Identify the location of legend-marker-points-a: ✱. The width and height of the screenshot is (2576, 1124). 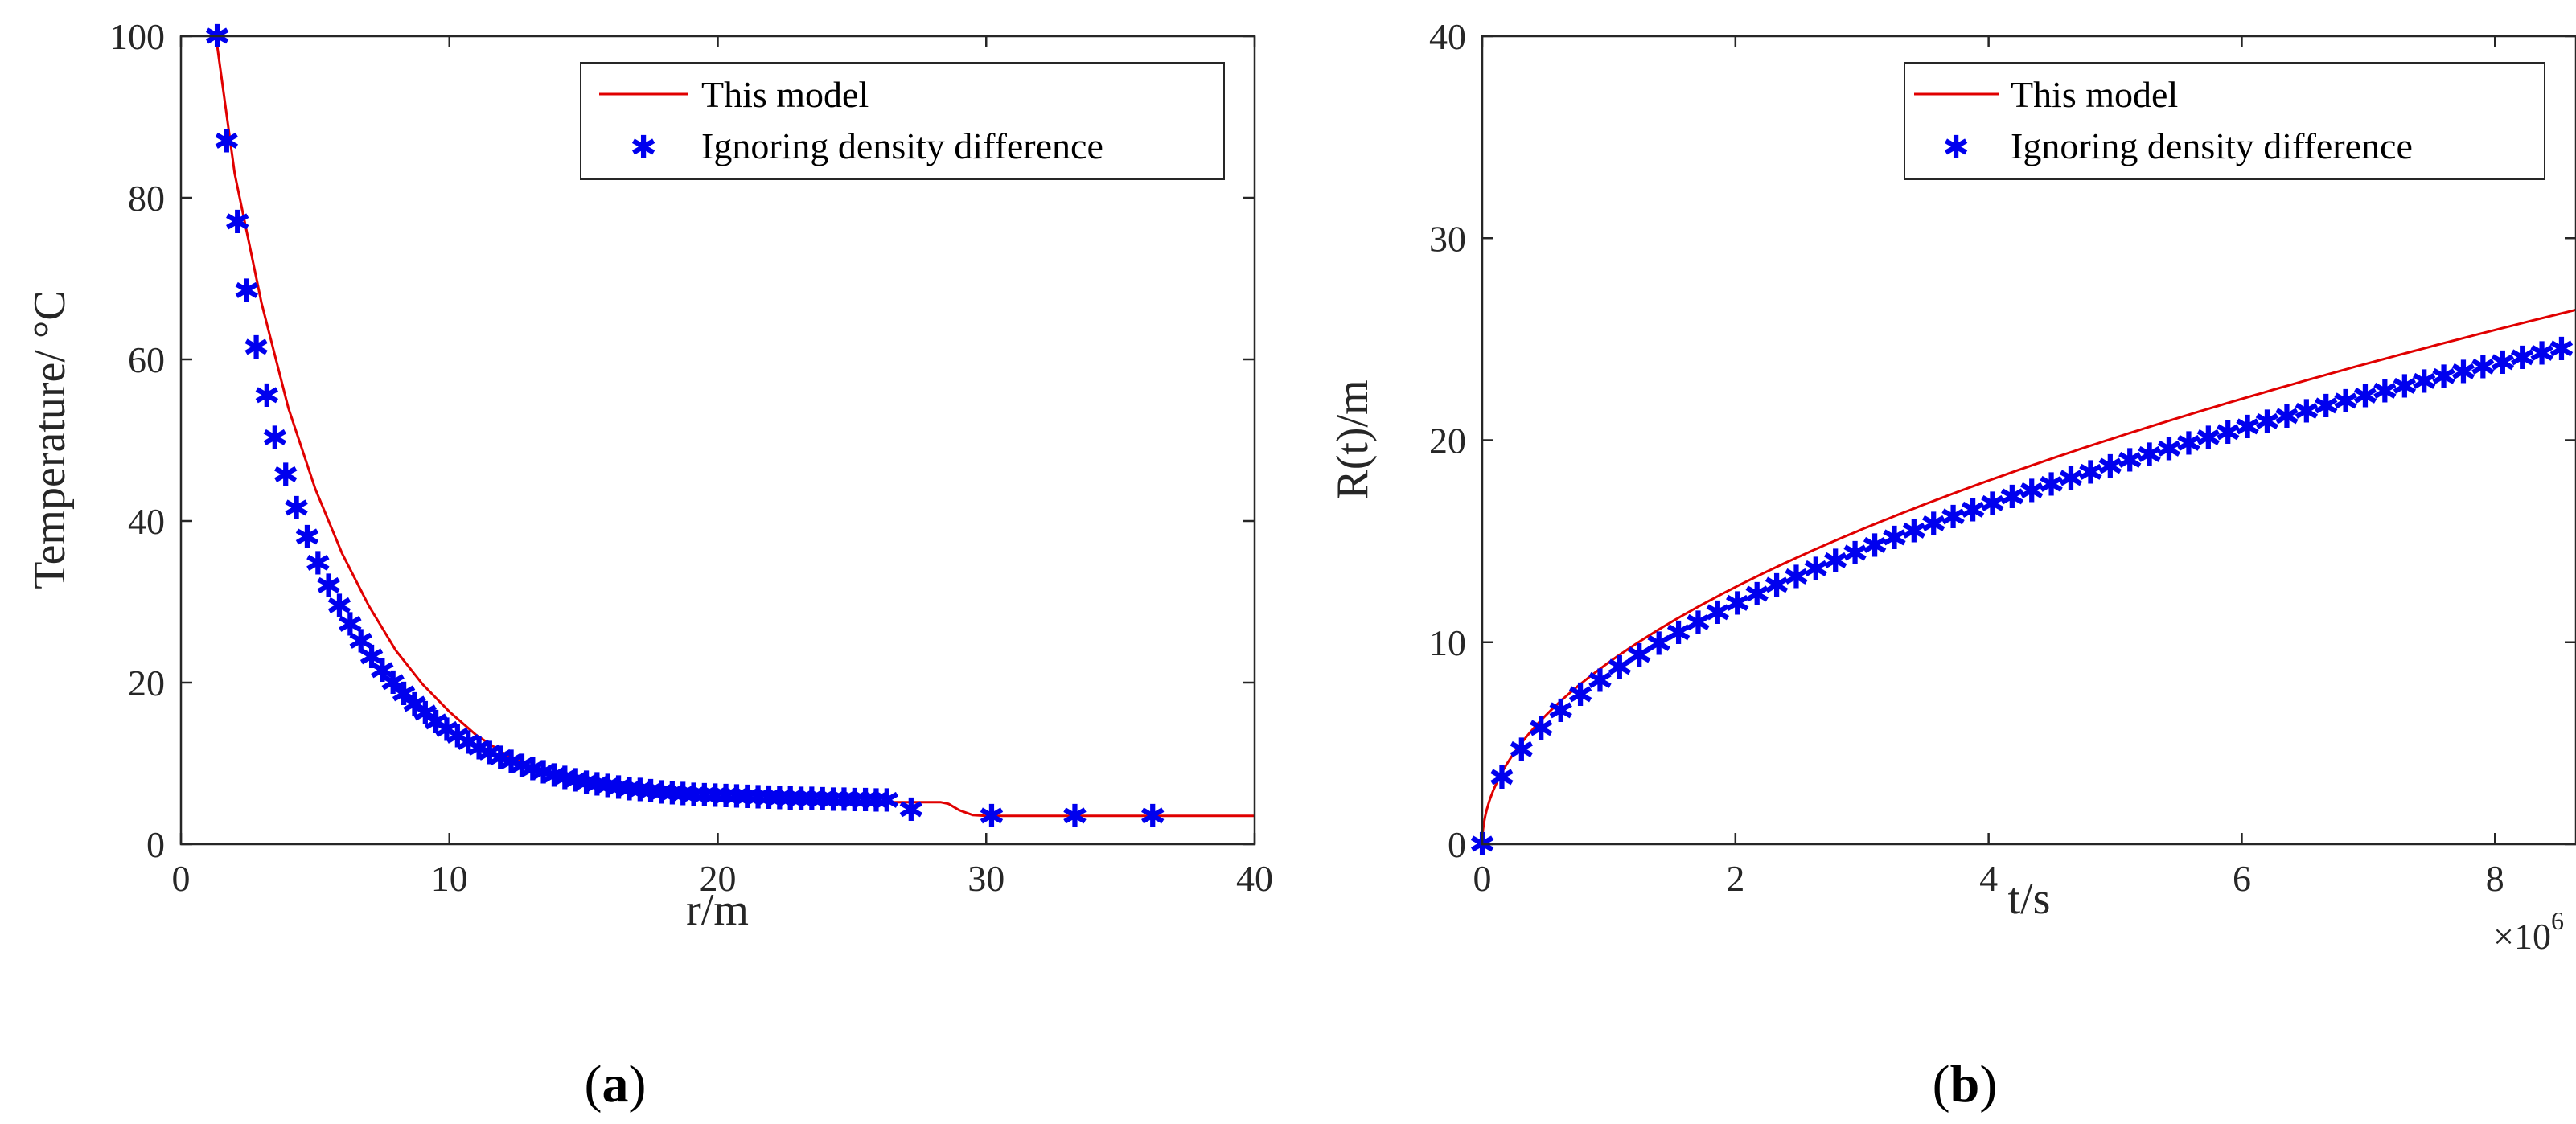
(643, 147).